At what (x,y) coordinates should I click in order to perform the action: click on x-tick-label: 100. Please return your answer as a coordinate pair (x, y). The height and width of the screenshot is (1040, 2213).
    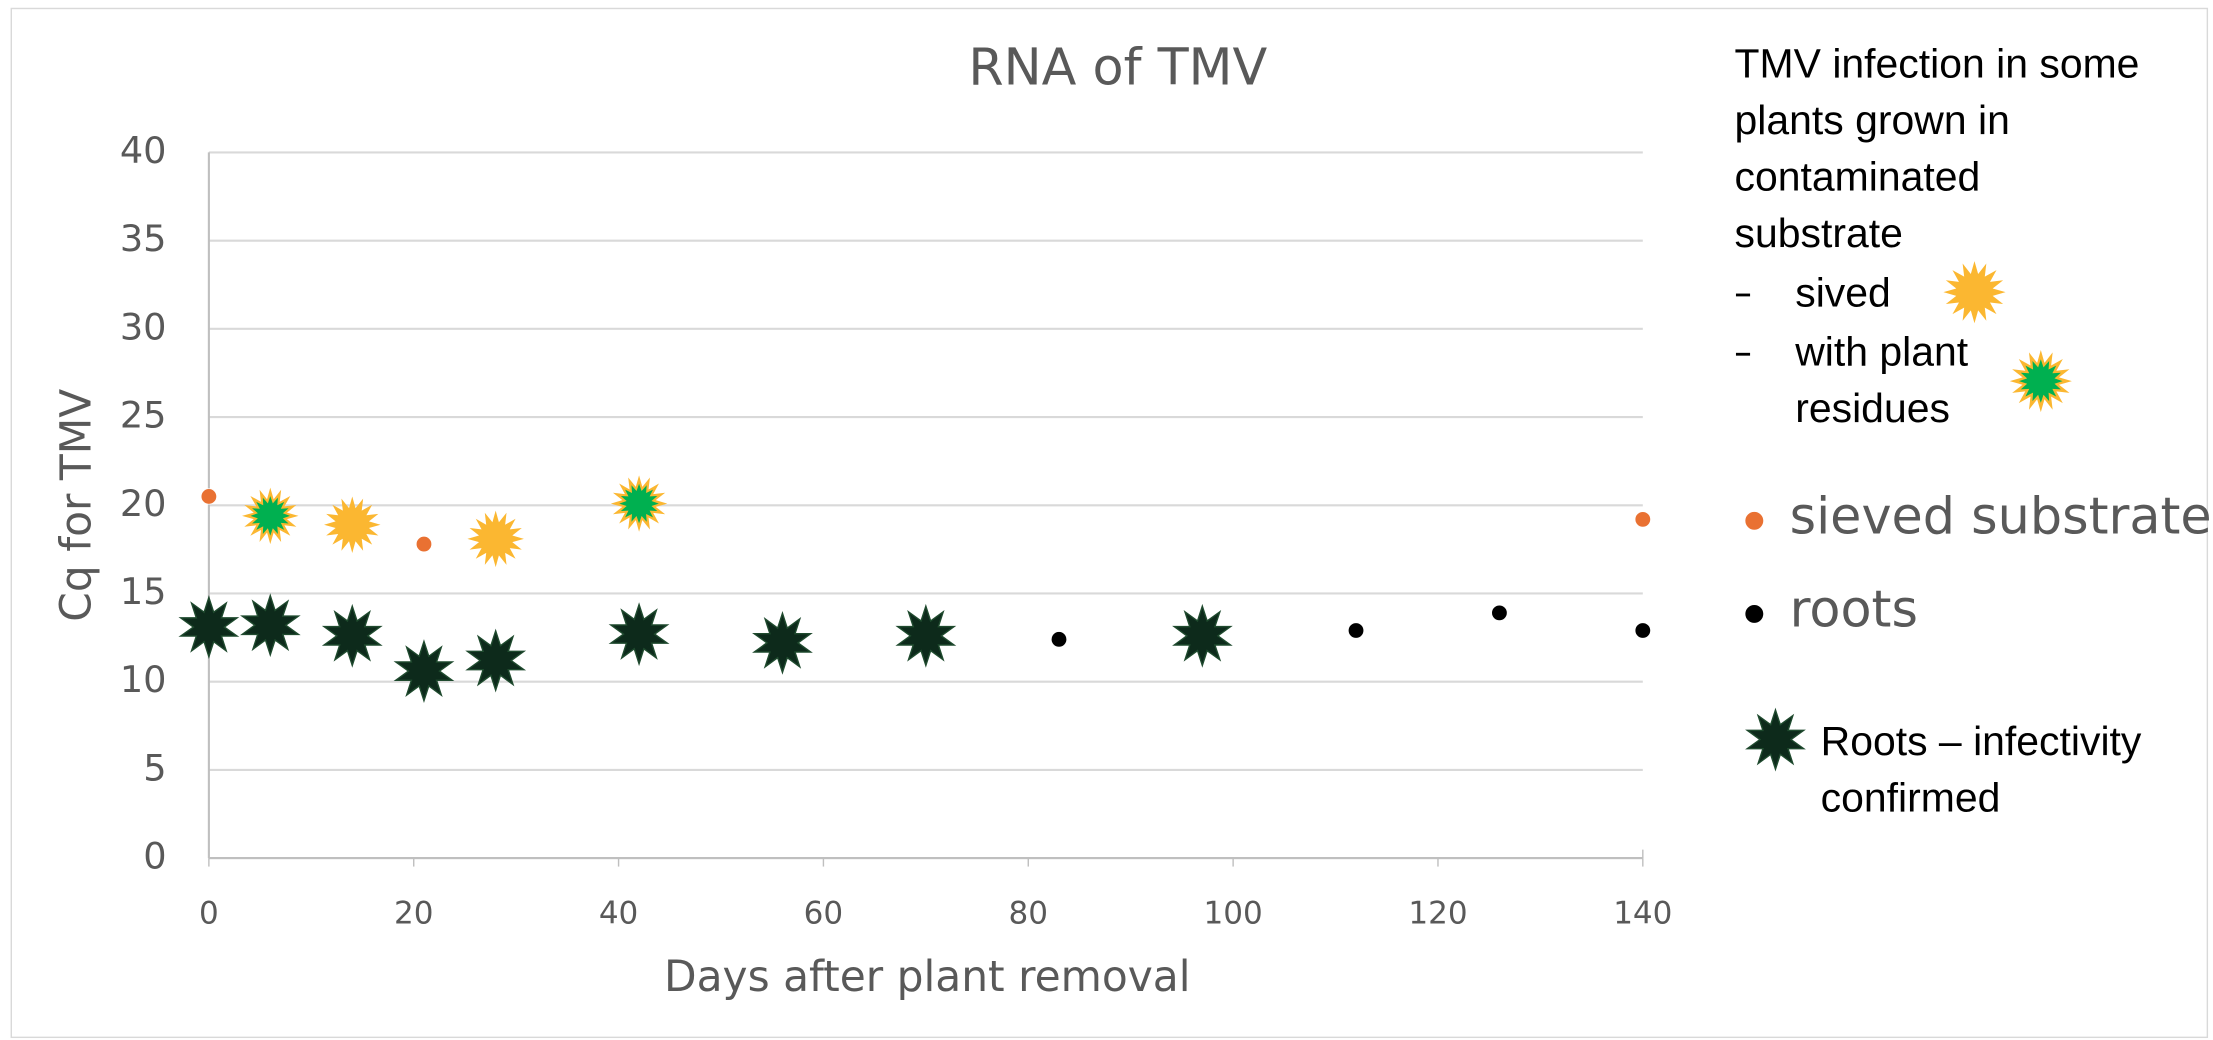
    Looking at the image, I should click on (1232, 914).